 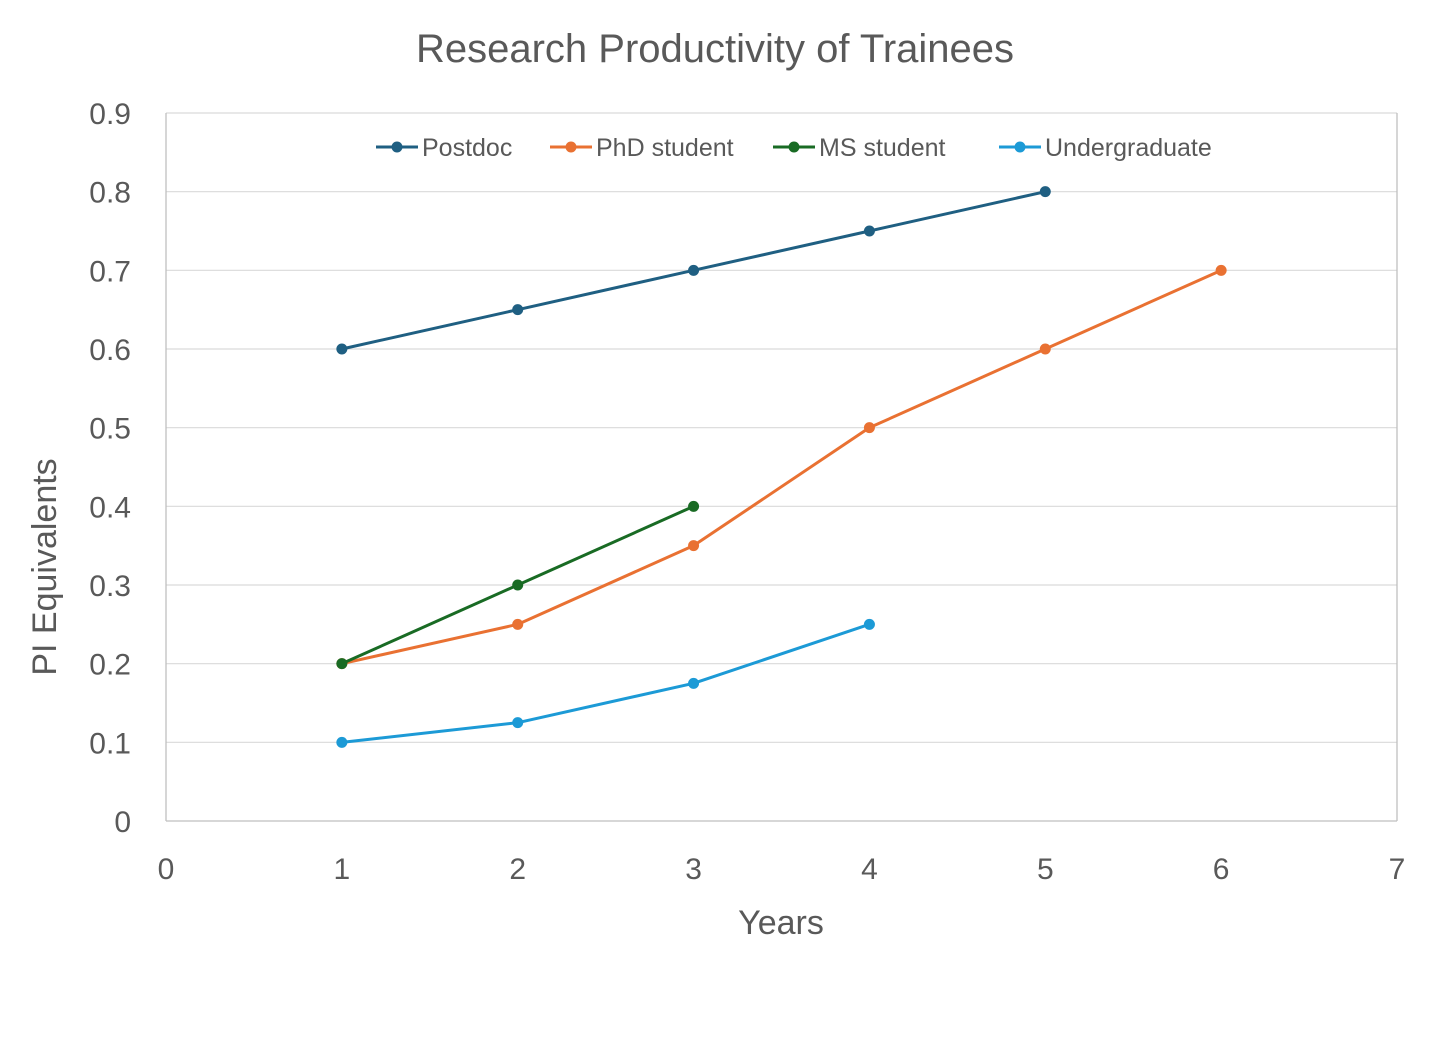 What do you see at coordinates (122, 822) in the screenshot?
I see `y-tick-label: 0` at bounding box center [122, 822].